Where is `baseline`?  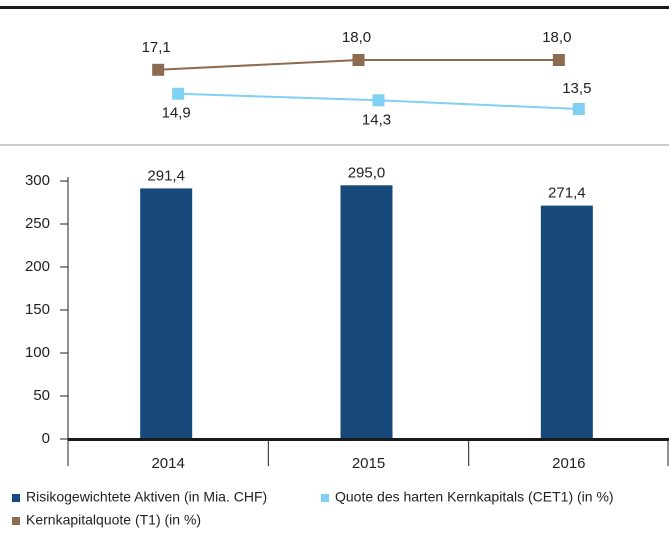 baseline is located at coordinates (368, 439).